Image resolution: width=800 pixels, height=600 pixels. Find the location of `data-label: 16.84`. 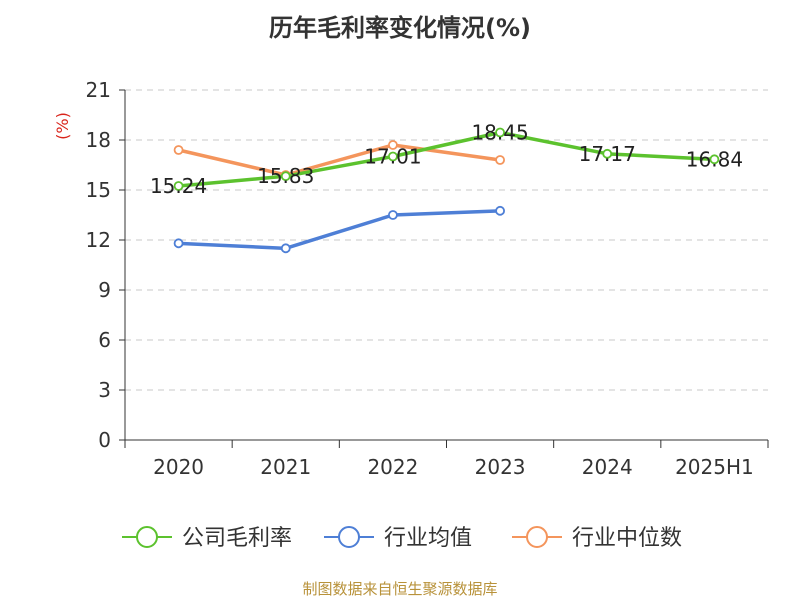

data-label: 16.84 is located at coordinates (714, 159).